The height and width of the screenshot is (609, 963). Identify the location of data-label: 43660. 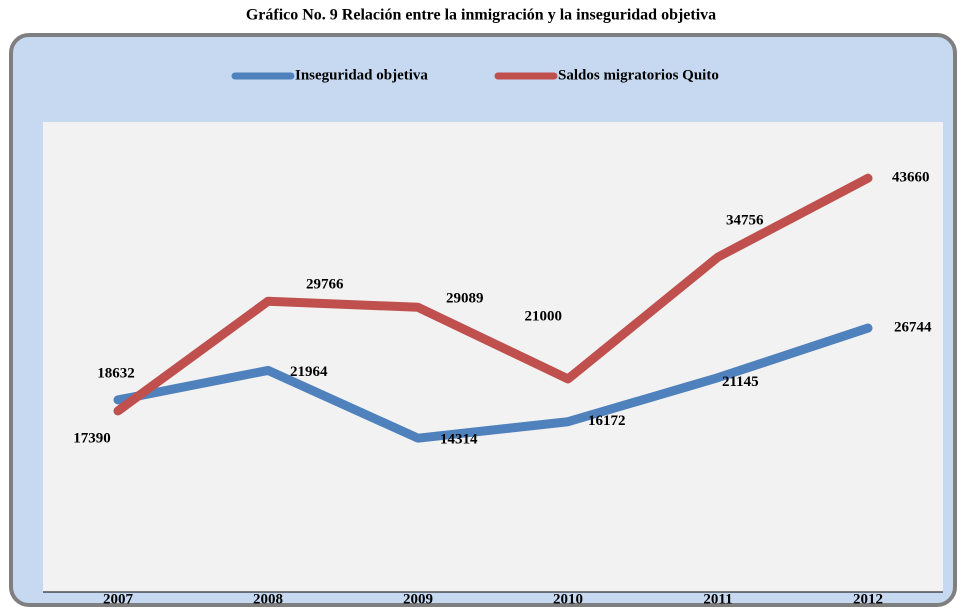
(911, 178).